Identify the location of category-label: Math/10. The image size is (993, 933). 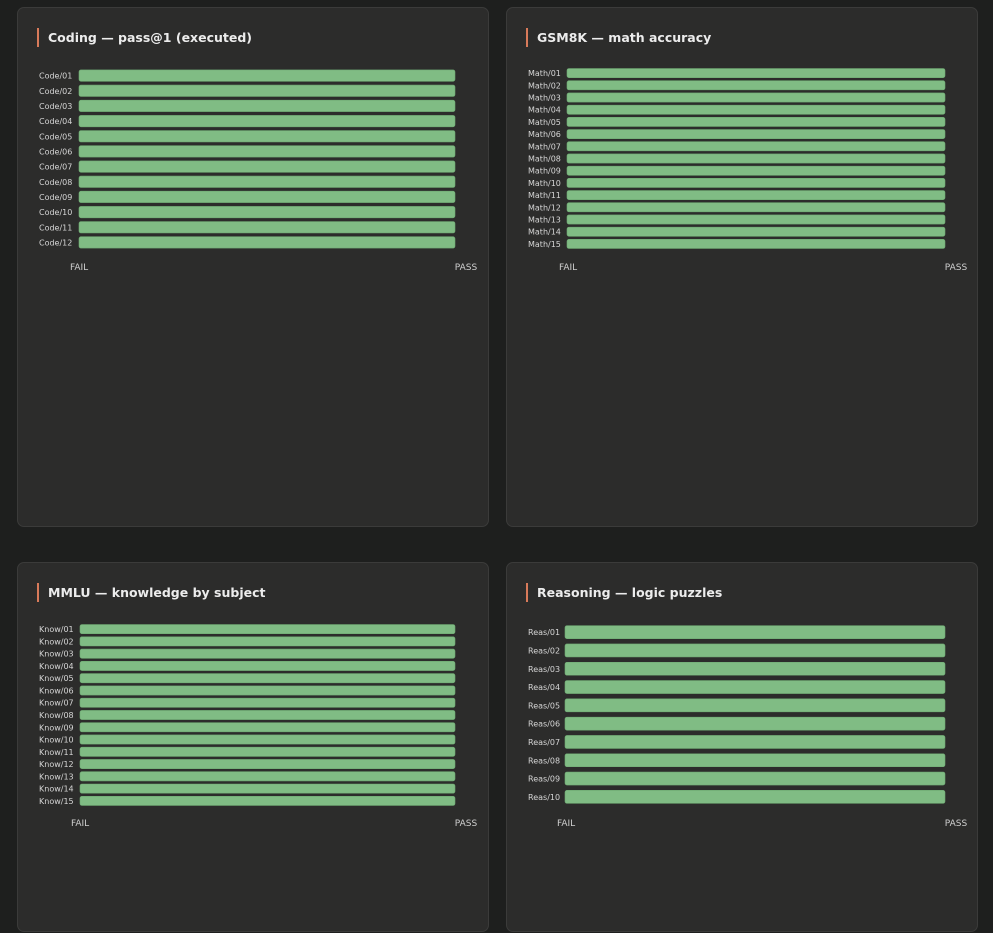
(544, 183).